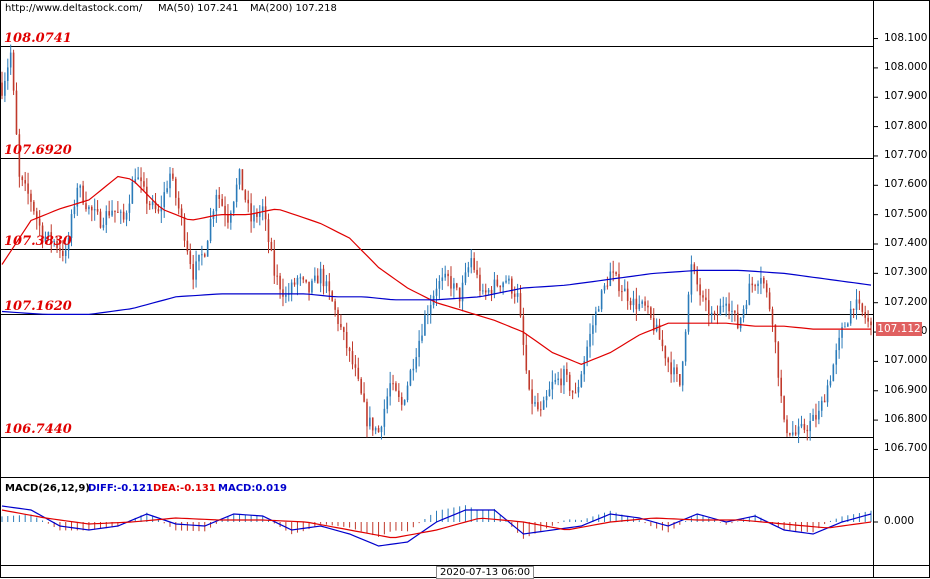 The height and width of the screenshot is (579, 930). What do you see at coordinates (906, 125) in the screenshot?
I see `price-tick-label: 107.800` at bounding box center [906, 125].